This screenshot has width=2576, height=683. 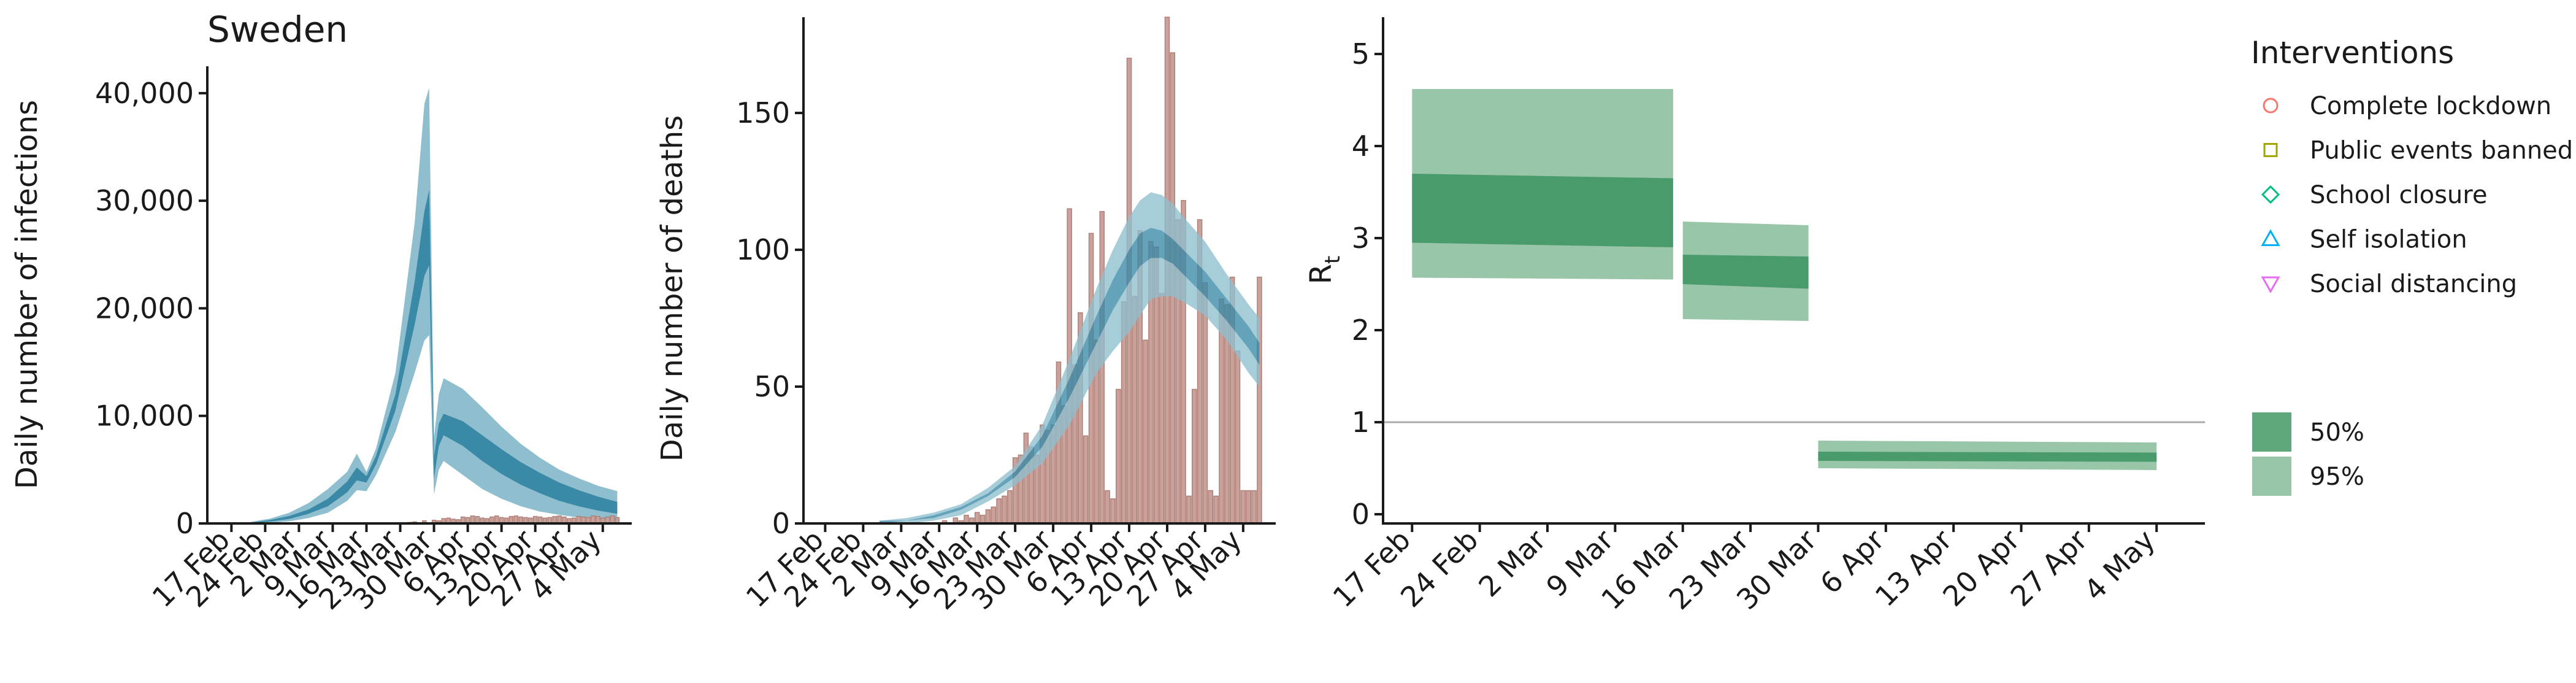 What do you see at coordinates (2048, 568) in the screenshot?
I see `x-tick-label: 27 Apr` at bounding box center [2048, 568].